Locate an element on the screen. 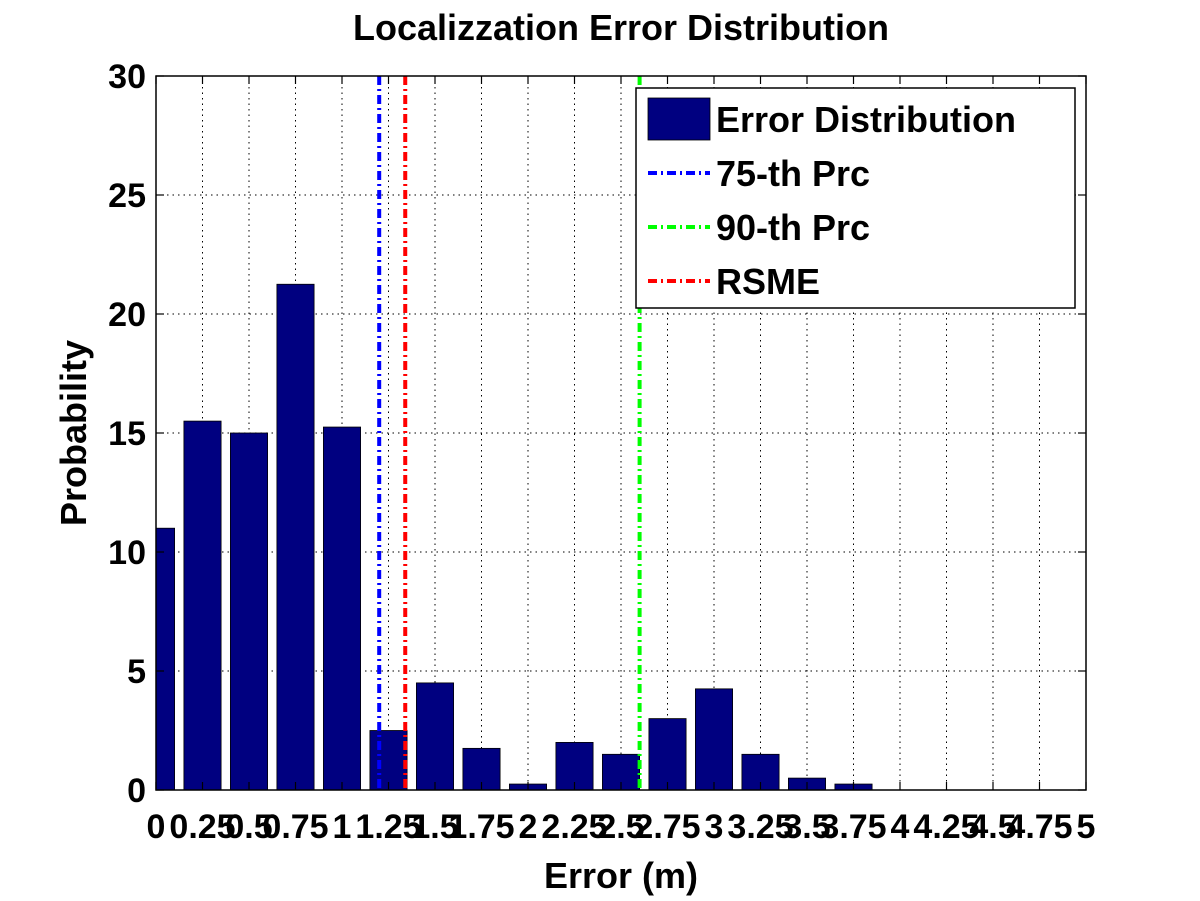  x-tick-label: 3.75 is located at coordinates (853, 827).